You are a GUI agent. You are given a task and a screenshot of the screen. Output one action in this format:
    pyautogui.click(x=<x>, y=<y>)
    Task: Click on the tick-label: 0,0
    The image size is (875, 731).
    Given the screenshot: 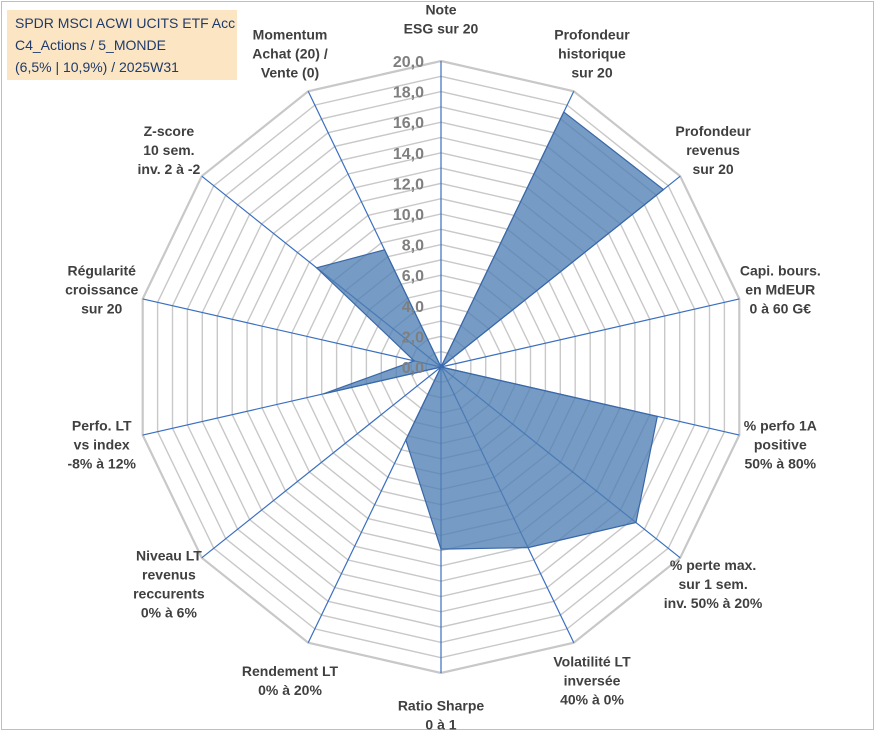 What is the action you would take?
    pyautogui.click(x=413, y=368)
    